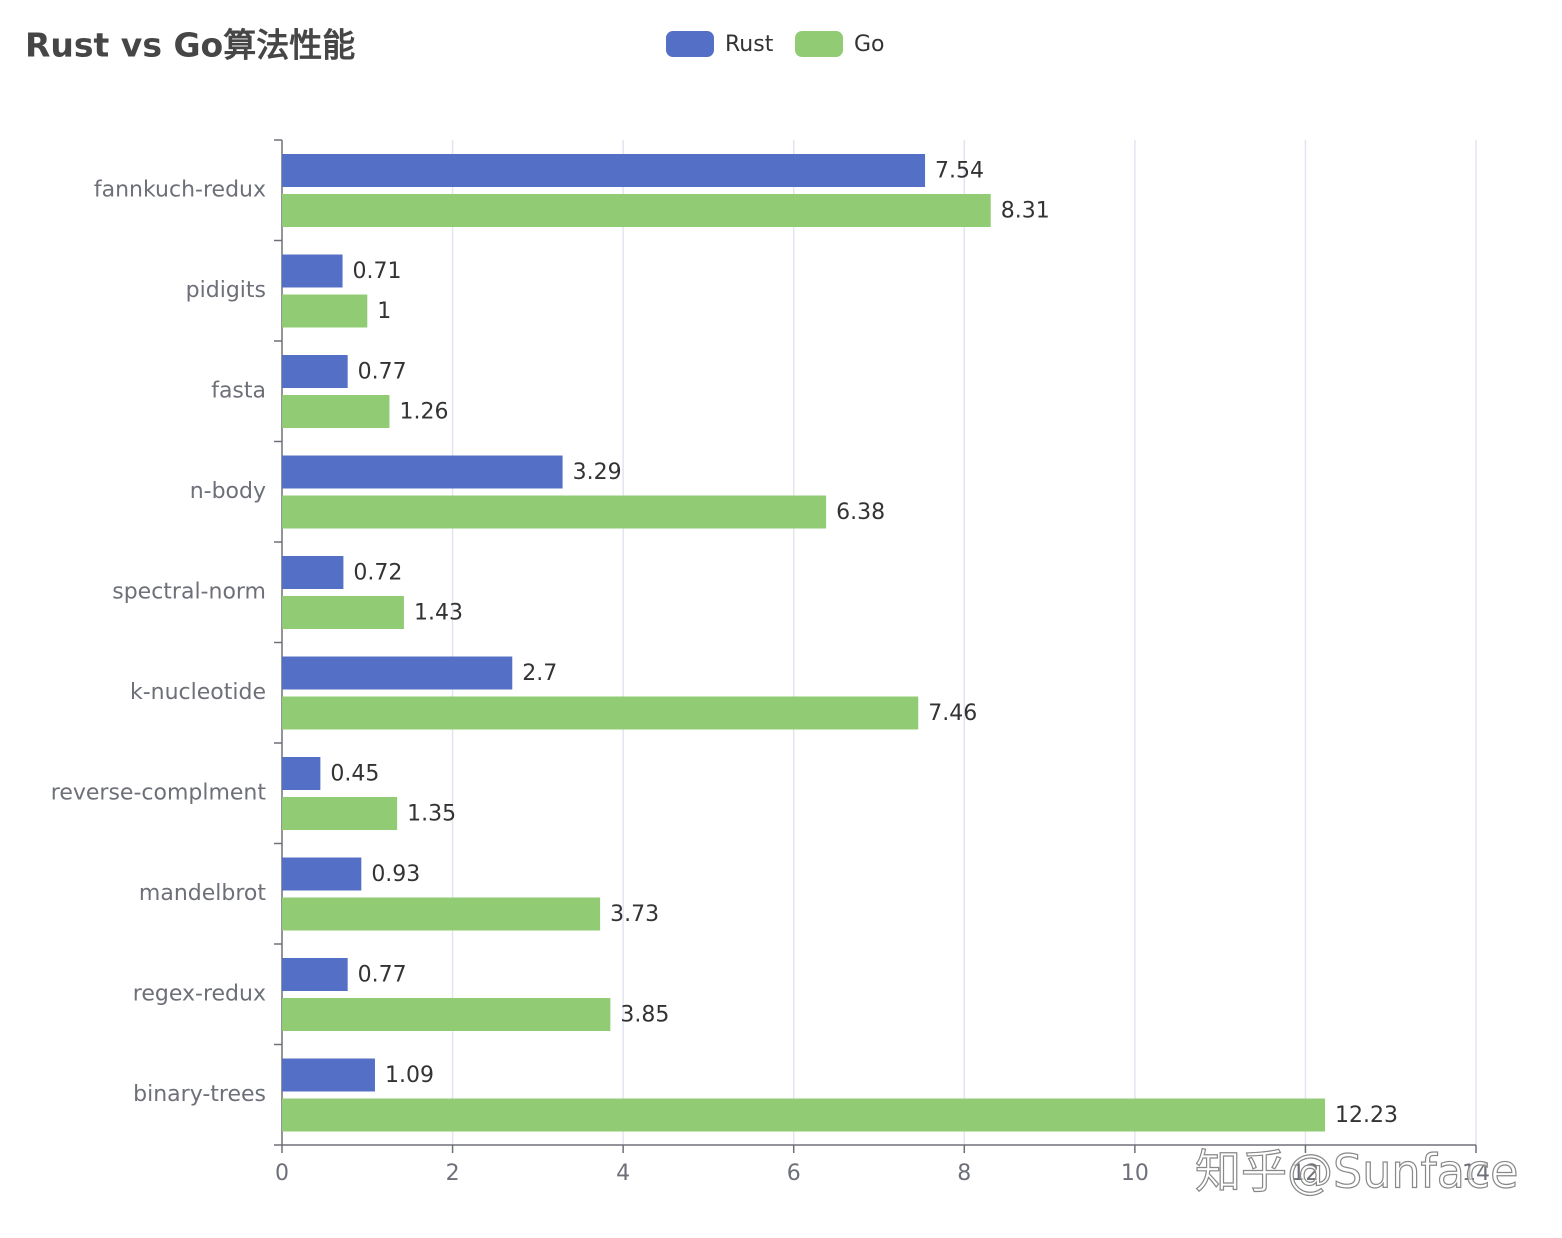  Describe the element at coordinates (1476, 1173) in the screenshot. I see `x-tick-label: 14` at that location.